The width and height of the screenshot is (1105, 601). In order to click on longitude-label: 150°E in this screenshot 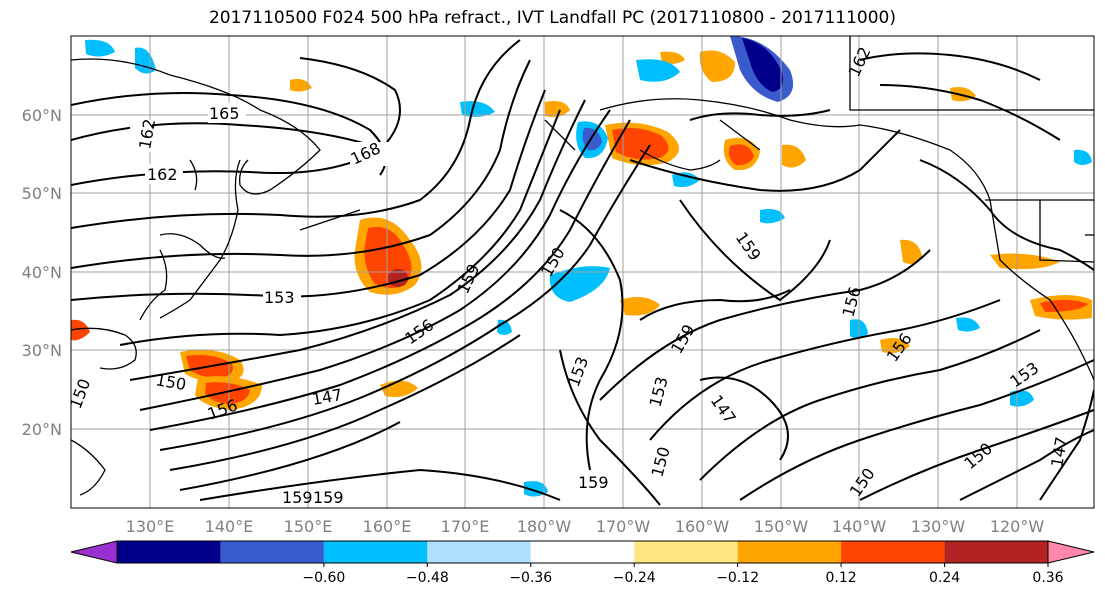, I will do `click(308, 526)`.